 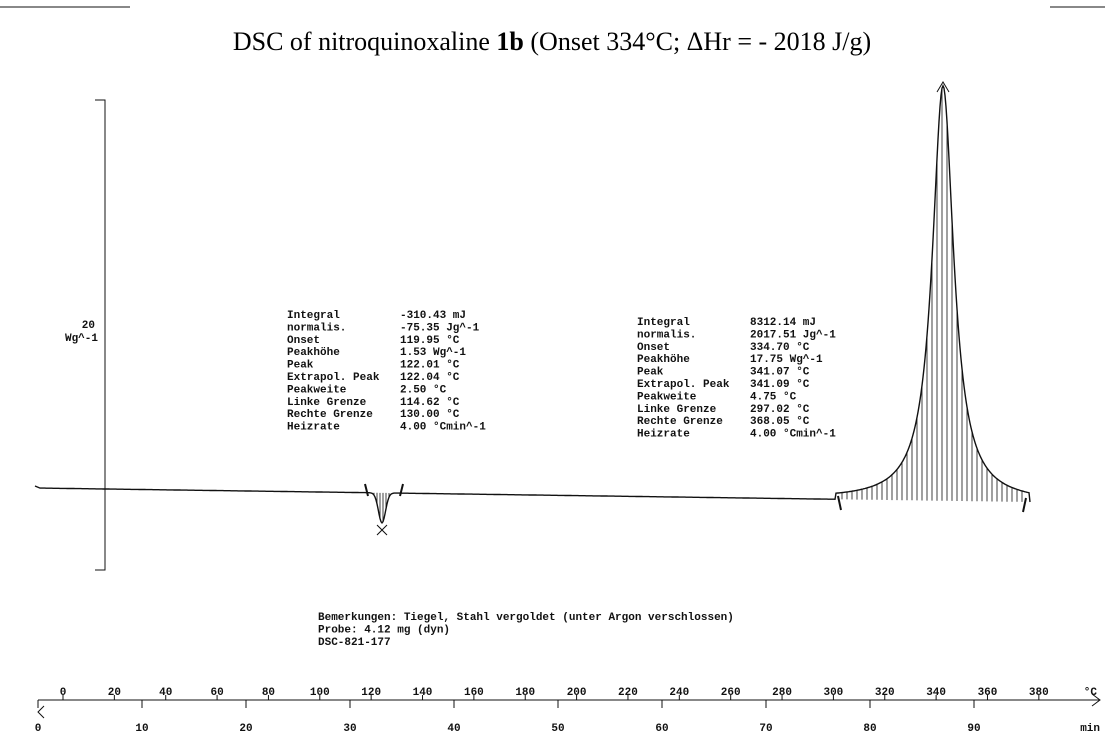 I want to click on param-value: 8312.14 mJ, so click(x=783, y=323).